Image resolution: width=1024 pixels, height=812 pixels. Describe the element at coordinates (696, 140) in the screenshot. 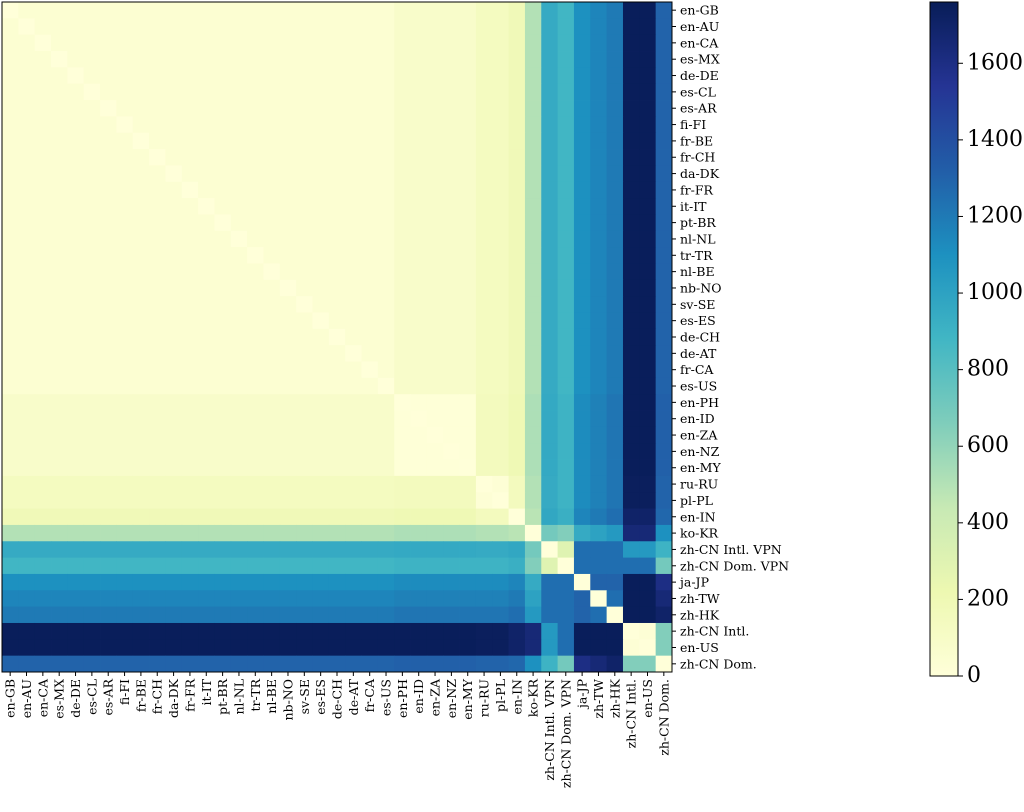

I see `y-tick-label: fr-BE` at that location.